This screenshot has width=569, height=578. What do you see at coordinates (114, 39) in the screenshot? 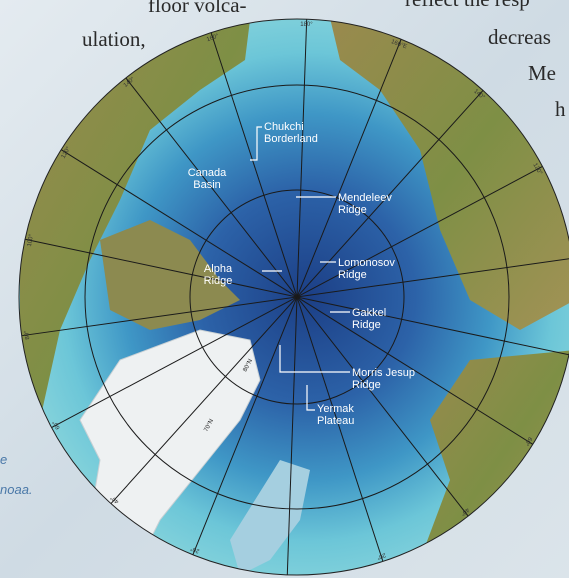
I see `background-text-line: ulation,` at bounding box center [114, 39].